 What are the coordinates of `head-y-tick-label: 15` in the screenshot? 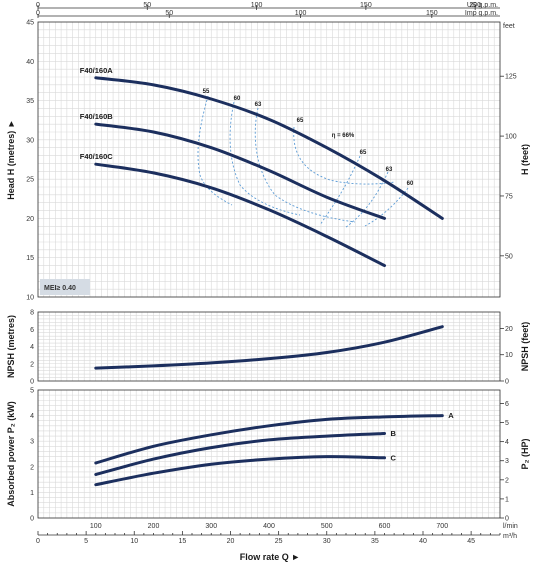 It's located at (30, 258).